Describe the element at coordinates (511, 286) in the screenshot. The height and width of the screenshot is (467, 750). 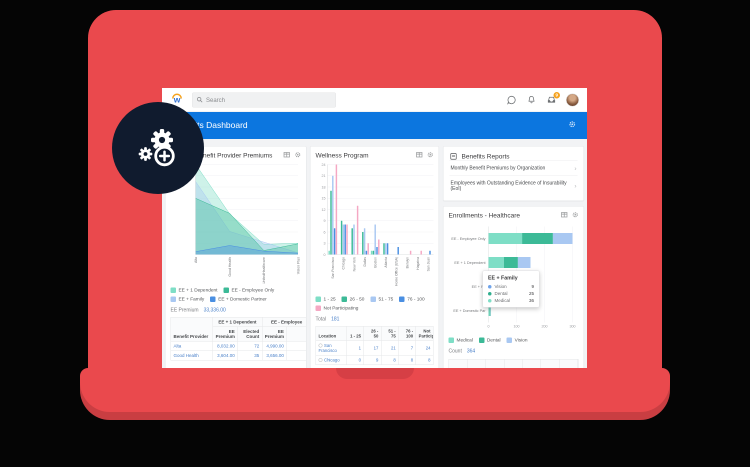
I see `tooltip-row: Vision 9` at that location.